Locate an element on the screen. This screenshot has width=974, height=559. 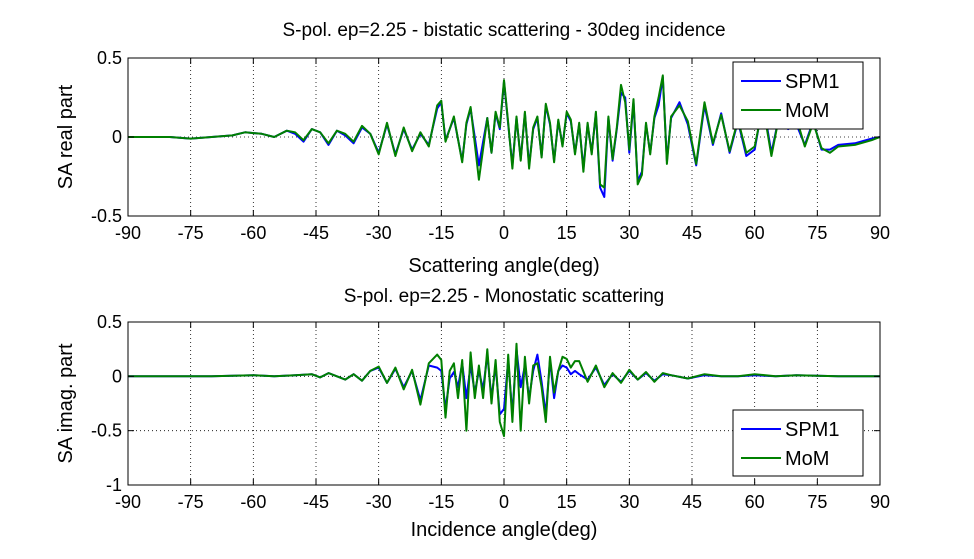
x-axis-label: Scattering angle(deg) is located at coordinates (503, 266).